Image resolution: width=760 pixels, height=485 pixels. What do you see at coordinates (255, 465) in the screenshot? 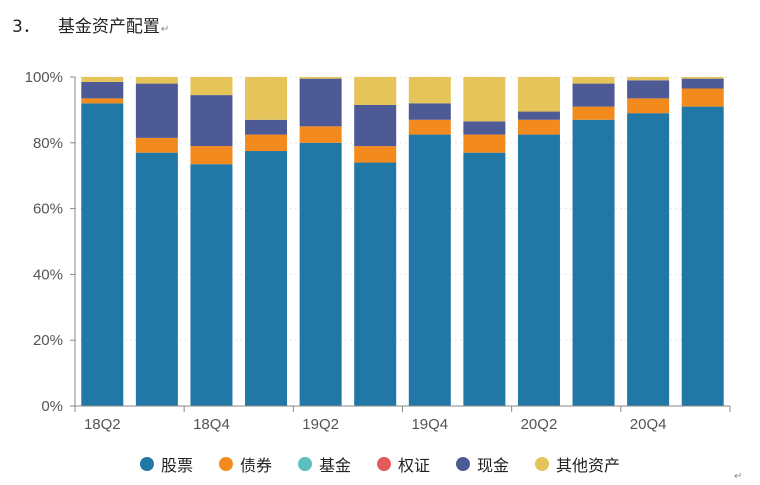
I see `legend-label: 债券` at bounding box center [255, 465].